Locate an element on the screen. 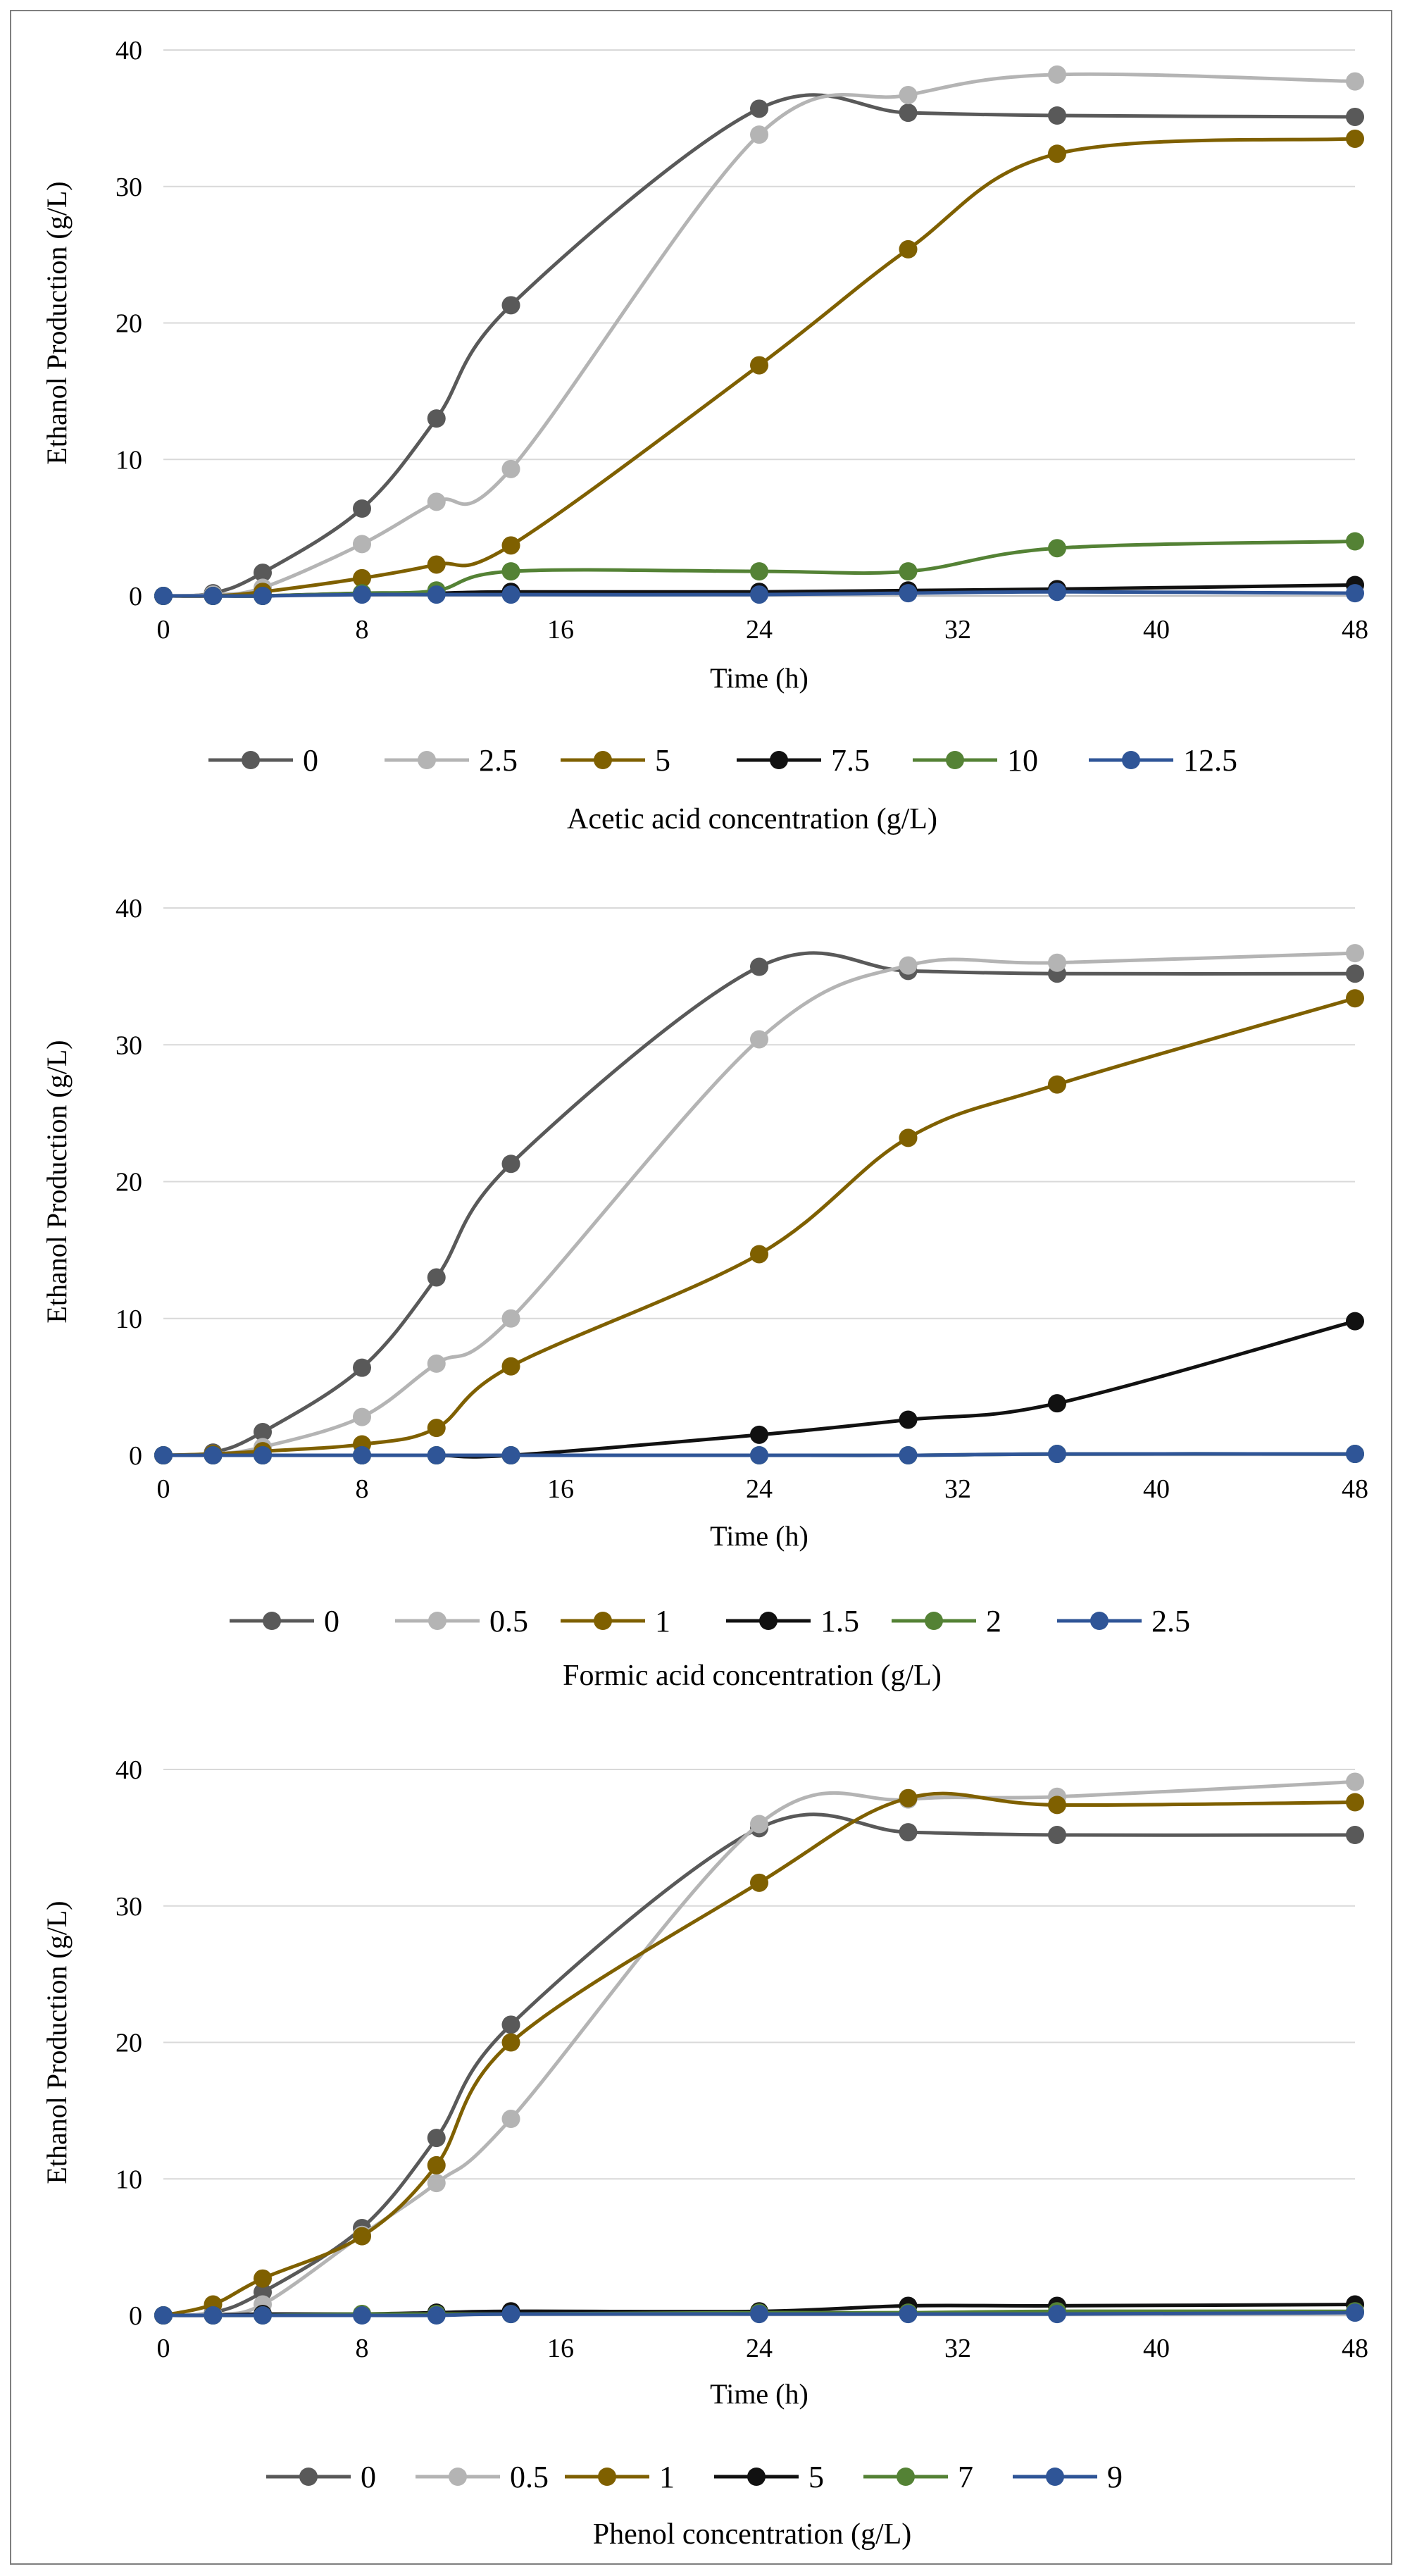  legend-label: 10 is located at coordinates (1023, 760).